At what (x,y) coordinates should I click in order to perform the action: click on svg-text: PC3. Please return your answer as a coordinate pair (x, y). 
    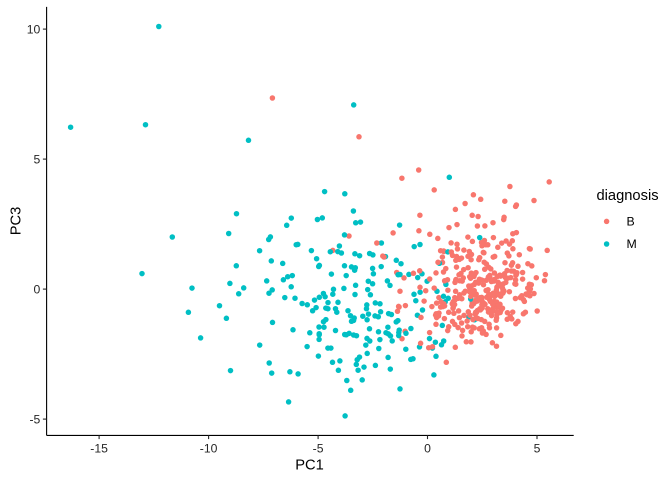
    Looking at the image, I should click on (16, 221).